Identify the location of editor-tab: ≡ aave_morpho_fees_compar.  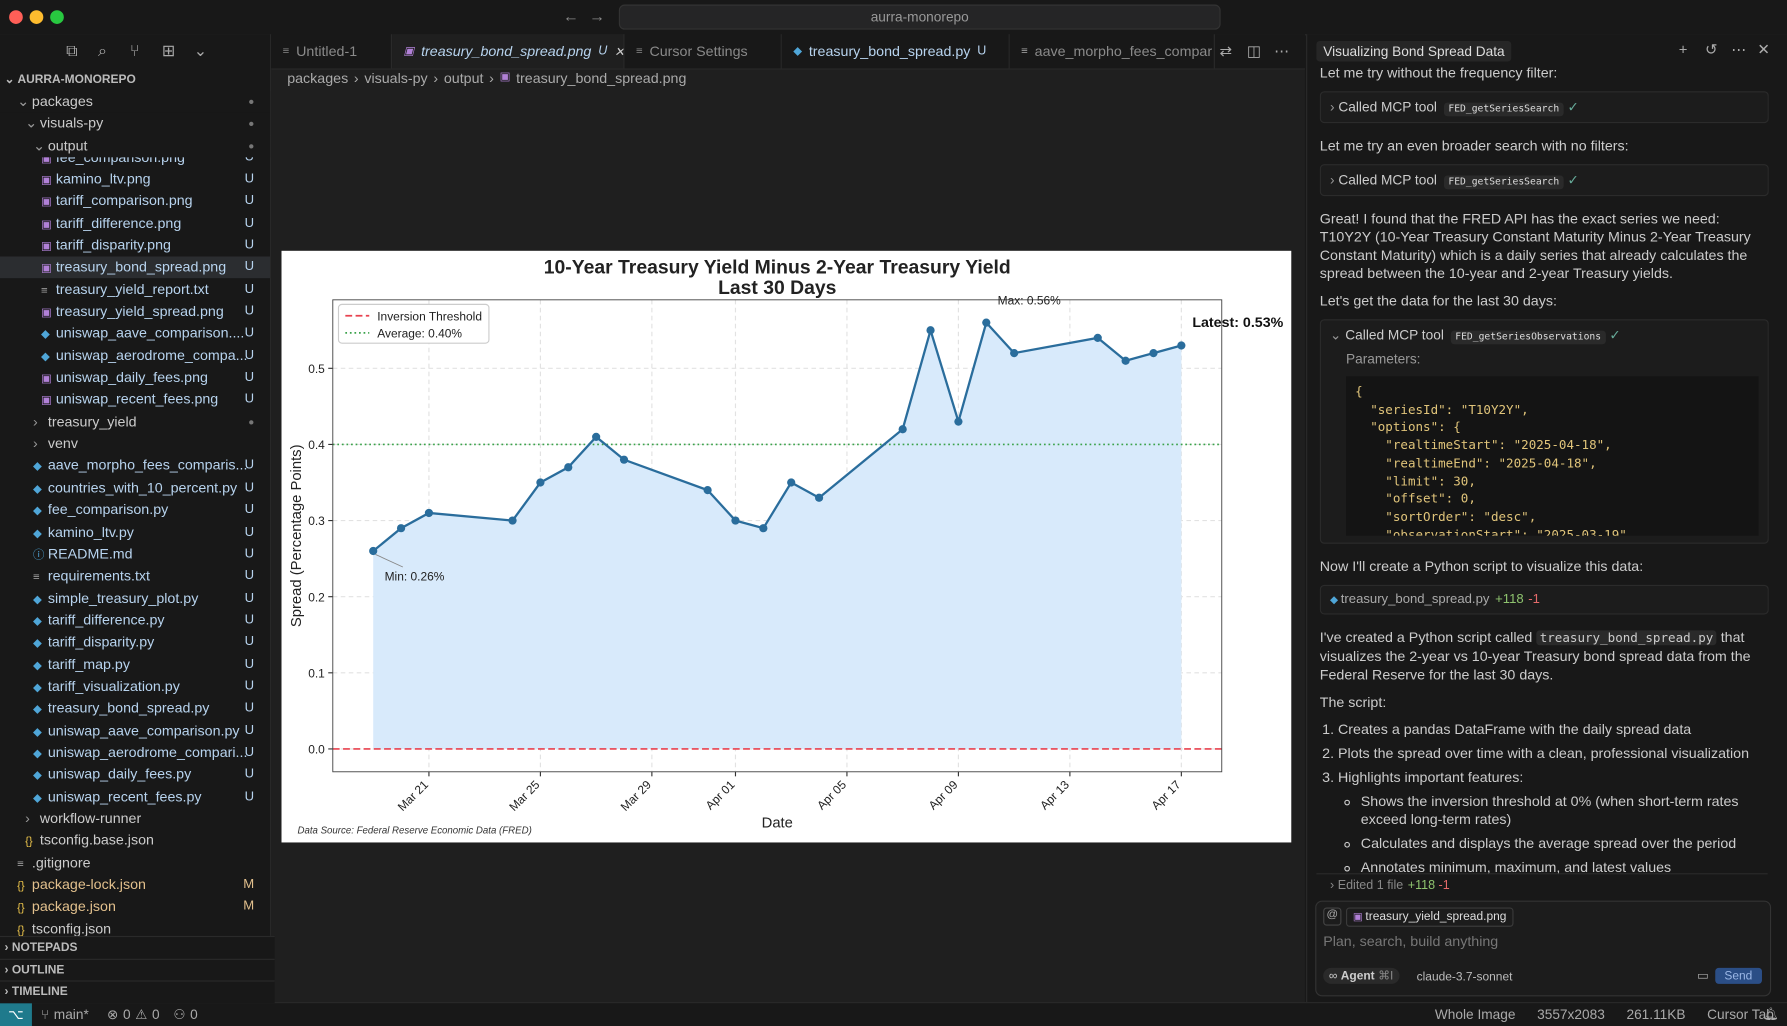
(1112, 51).